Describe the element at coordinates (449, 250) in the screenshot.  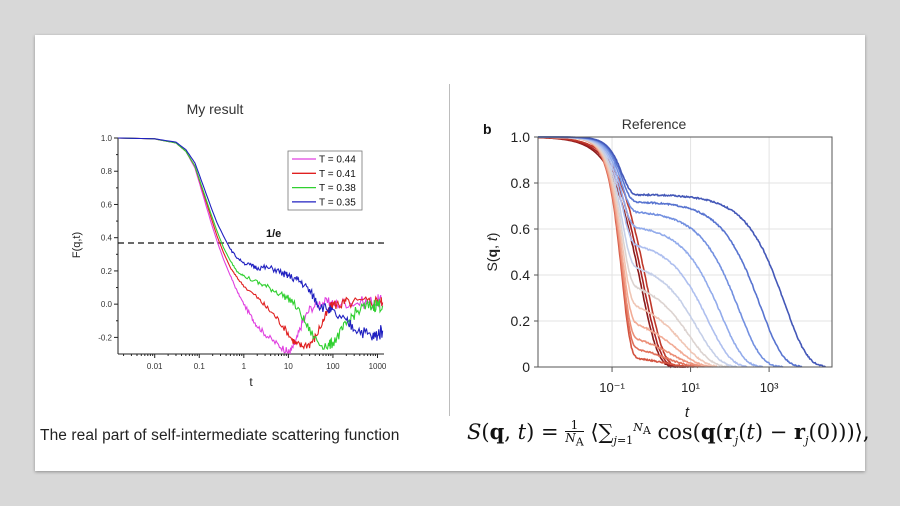
I see `column-divider` at that location.